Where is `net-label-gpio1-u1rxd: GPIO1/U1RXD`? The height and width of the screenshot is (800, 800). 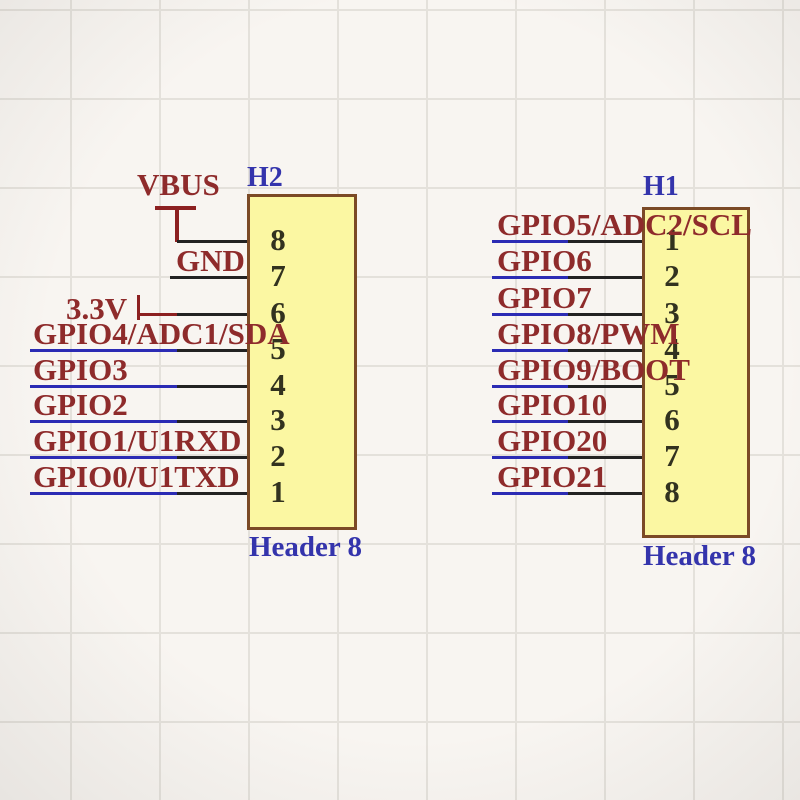 net-label-gpio1-u1rxd: GPIO1/U1RXD is located at coordinates (137, 440).